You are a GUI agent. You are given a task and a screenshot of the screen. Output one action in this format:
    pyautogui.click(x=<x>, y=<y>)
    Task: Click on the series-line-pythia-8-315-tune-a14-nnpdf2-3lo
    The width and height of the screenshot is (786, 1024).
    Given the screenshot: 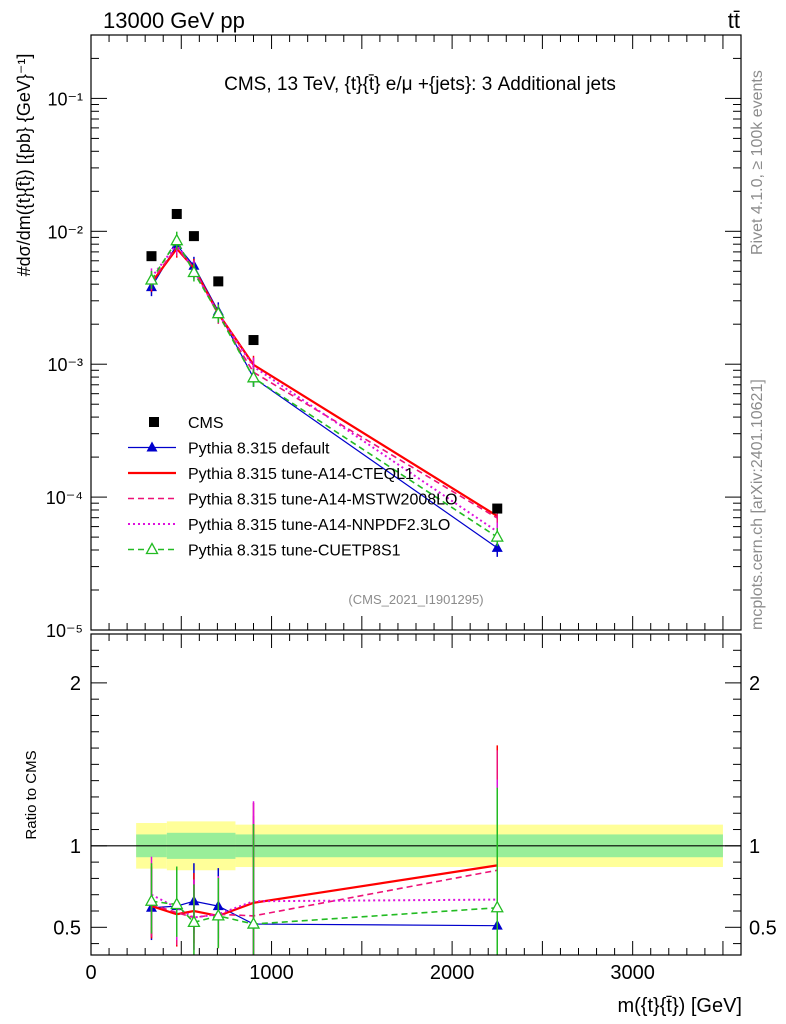 What is the action you would take?
    pyautogui.click(x=324, y=387)
    